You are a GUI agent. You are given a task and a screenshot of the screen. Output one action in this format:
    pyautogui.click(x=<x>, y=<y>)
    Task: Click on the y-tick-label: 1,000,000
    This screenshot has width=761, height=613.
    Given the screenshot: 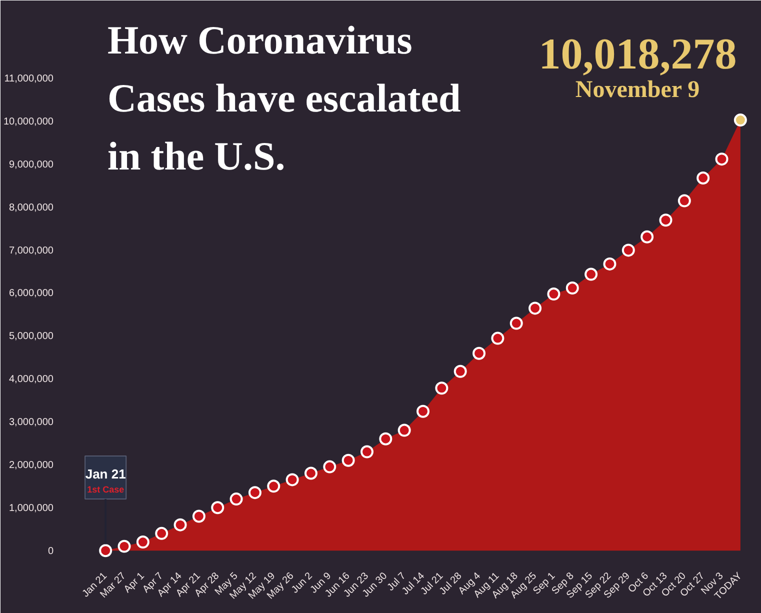 What is the action you would take?
    pyautogui.click(x=31, y=508)
    